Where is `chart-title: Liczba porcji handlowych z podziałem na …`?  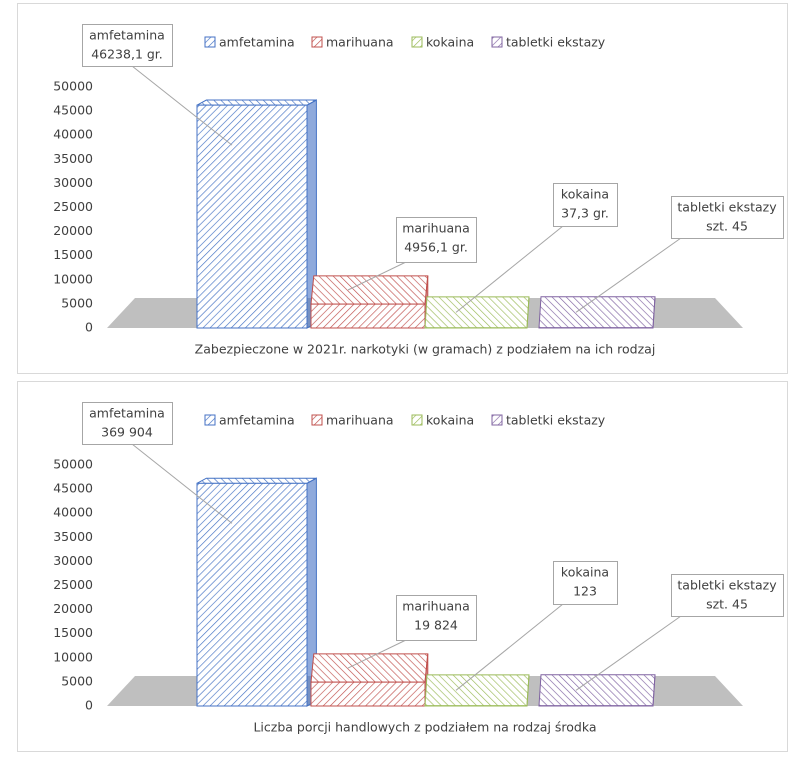 chart-title: Liczba porcji handlowych z podziałem na … is located at coordinates (424, 727).